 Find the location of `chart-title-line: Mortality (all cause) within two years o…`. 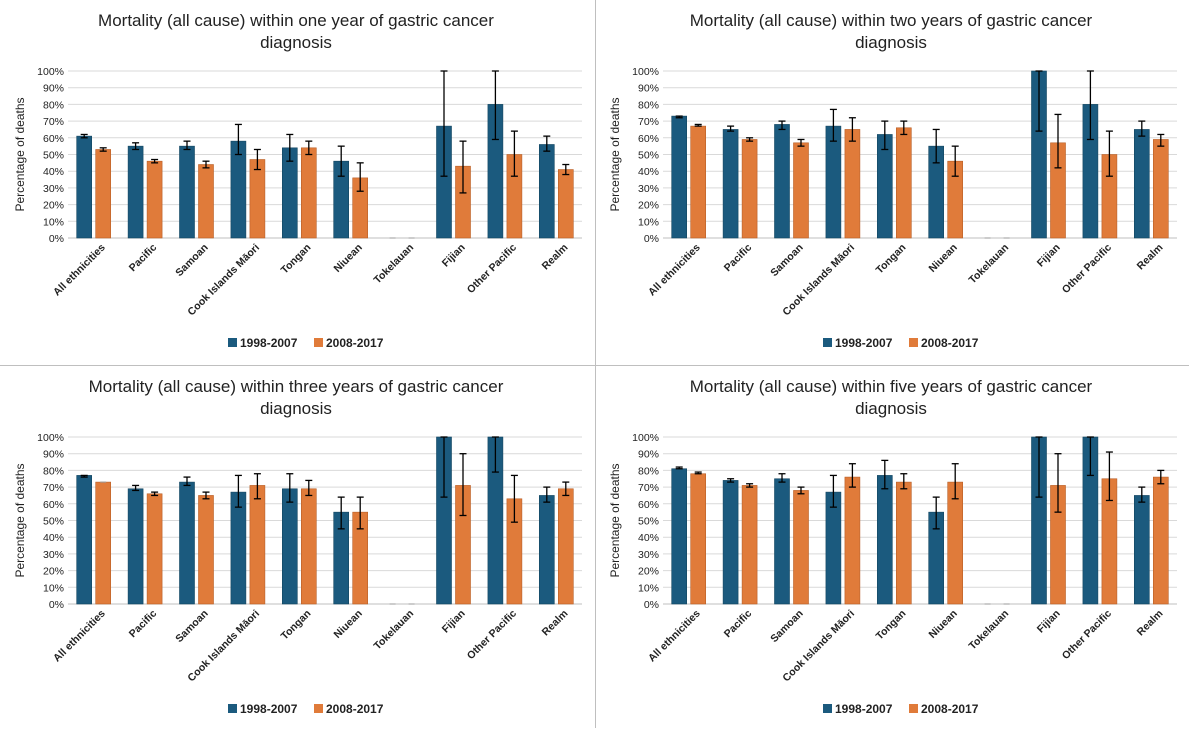

chart-title-line: Mortality (all cause) within two years o… is located at coordinates (891, 20).